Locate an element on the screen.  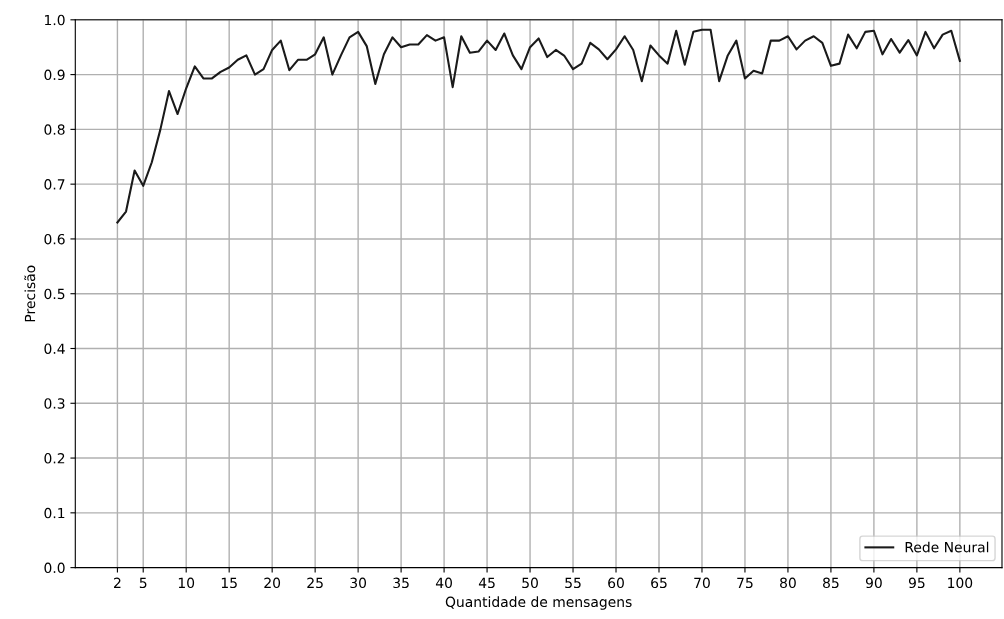
y-tick-label: 1.0 is located at coordinates (55, 20).